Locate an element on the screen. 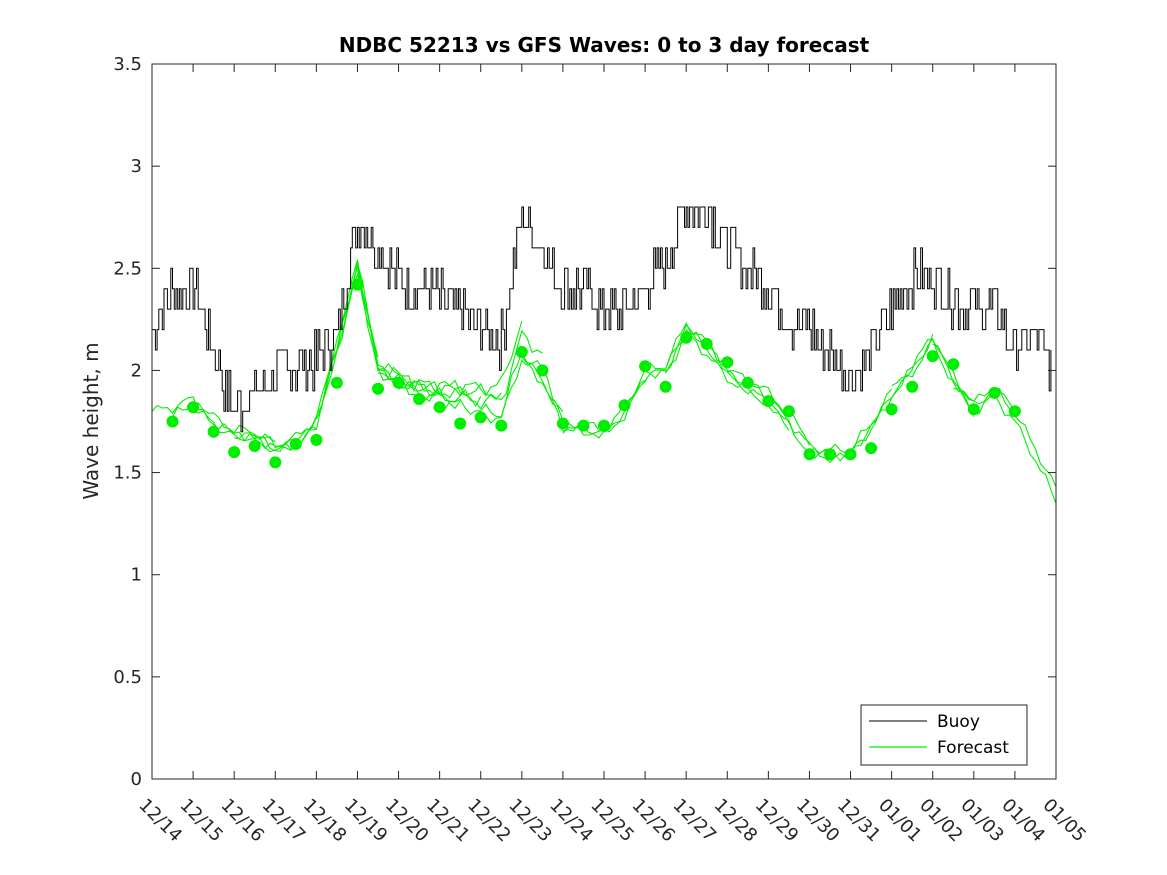 The height and width of the screenshot is (875, 1167). y-tick-label: 0 is located at coordinates (136, 779).